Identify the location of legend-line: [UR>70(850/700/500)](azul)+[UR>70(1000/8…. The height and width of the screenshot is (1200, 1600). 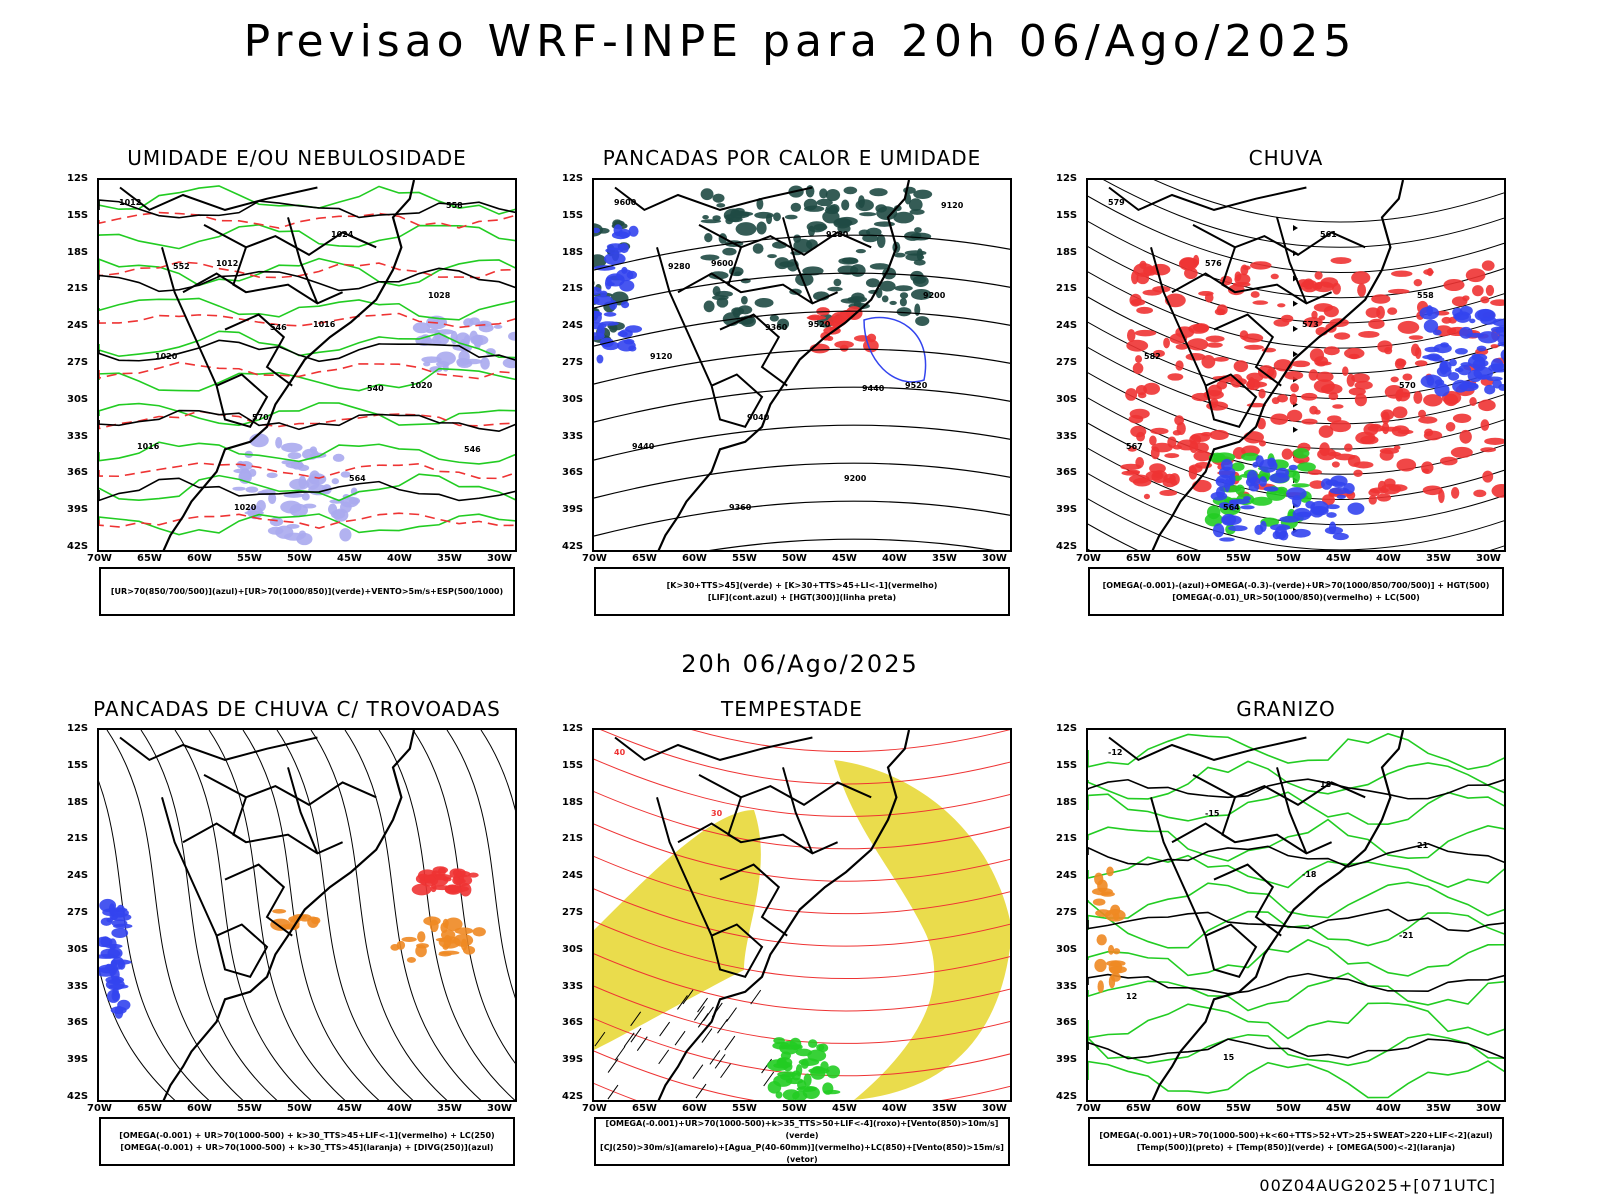
(307, 591).